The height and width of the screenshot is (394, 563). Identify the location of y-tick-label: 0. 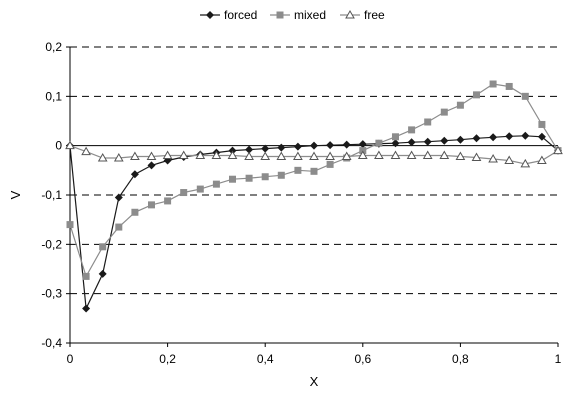
(58, 146).